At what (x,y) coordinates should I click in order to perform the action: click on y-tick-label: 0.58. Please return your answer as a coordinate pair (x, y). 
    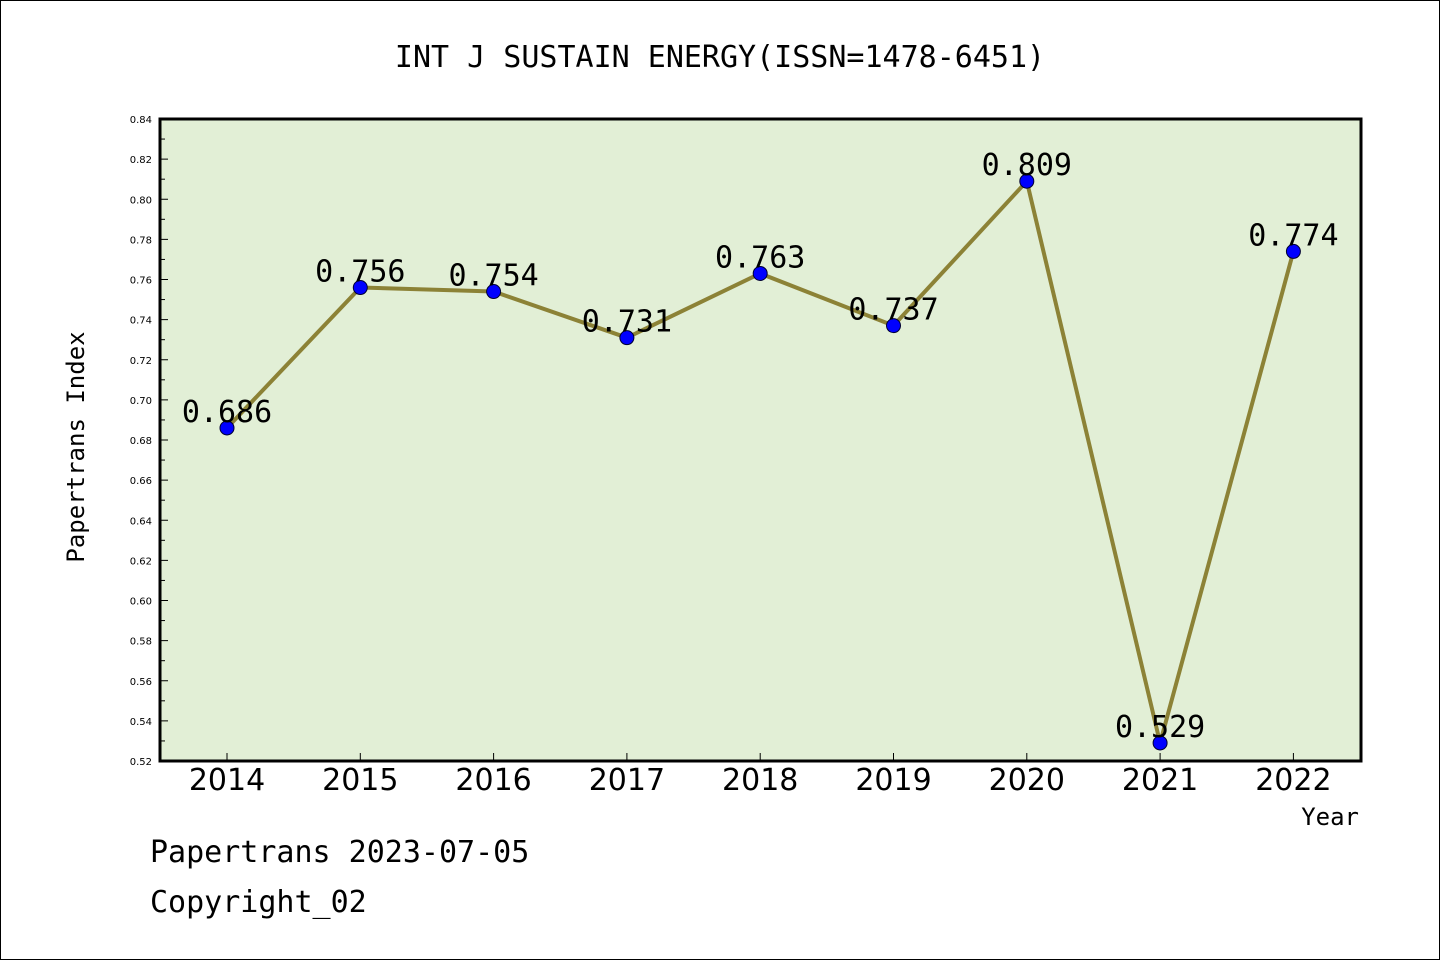
    Looking at the image, I should click on (141, 642).